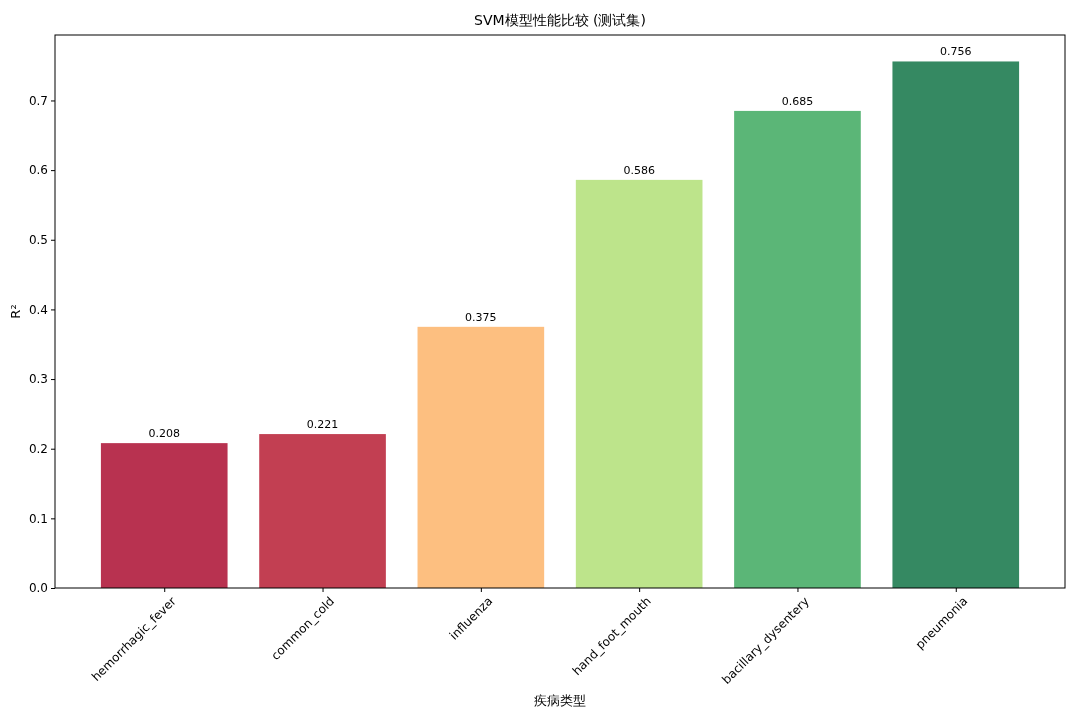 The height and width of the screenshot is (720, 1080). Describe the element at coordinates (560, 20) in the screenshot. I see `chart-title: SVM模型性能比较 (测试集)` at that location.